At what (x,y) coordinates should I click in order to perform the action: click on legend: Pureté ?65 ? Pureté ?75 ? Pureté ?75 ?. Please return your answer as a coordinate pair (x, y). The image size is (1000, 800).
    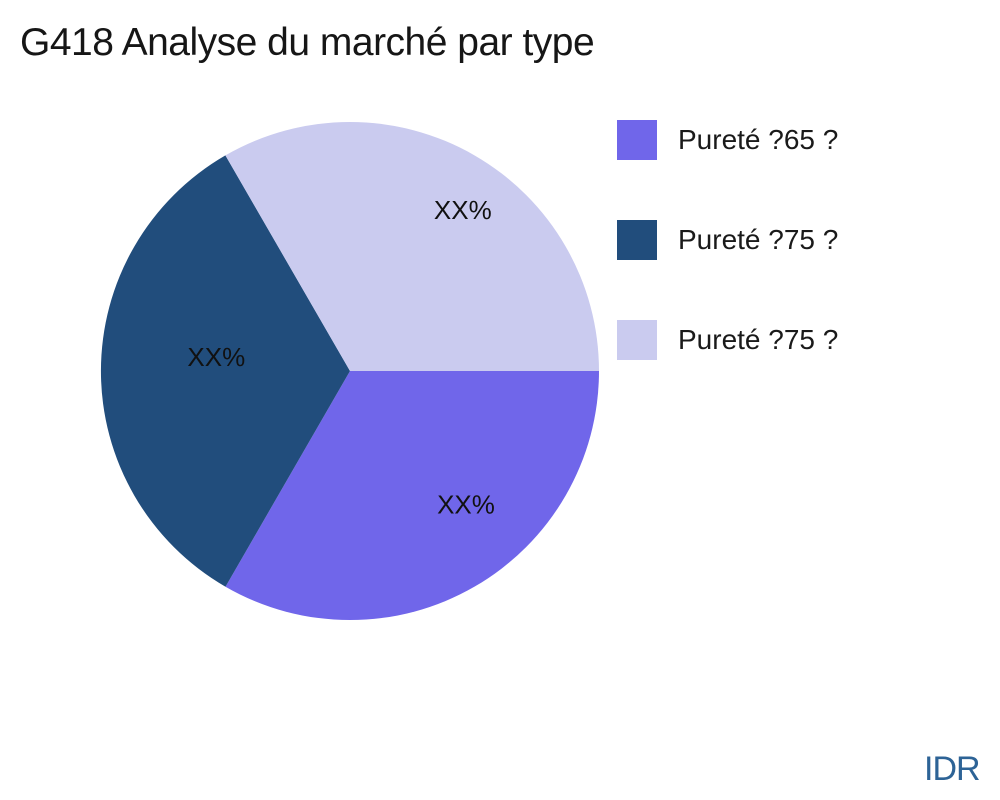
    Looking at the image, I should click on (727, 270).